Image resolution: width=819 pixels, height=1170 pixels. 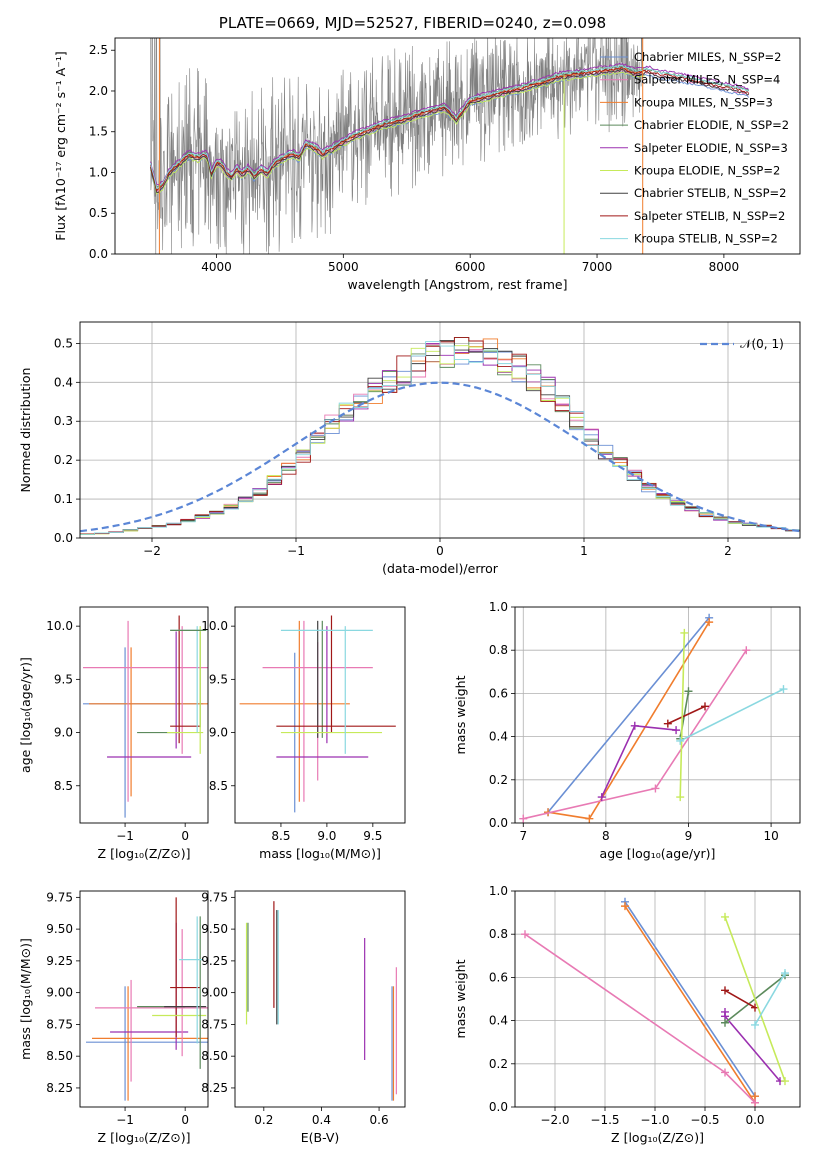 I want to click on x-tick-label: −1.5, so click(x=604, y=1120).